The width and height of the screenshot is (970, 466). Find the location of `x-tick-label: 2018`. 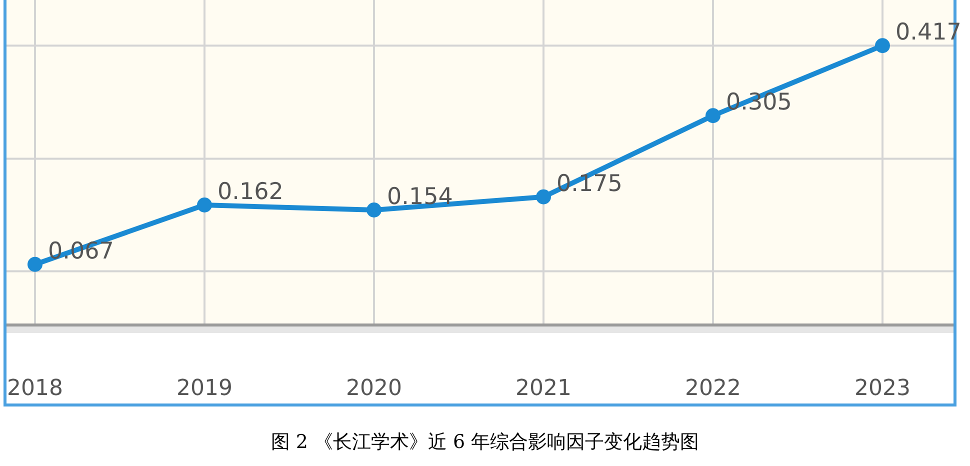

x-tick-label: 2018 is located at coordinates (35, 388).